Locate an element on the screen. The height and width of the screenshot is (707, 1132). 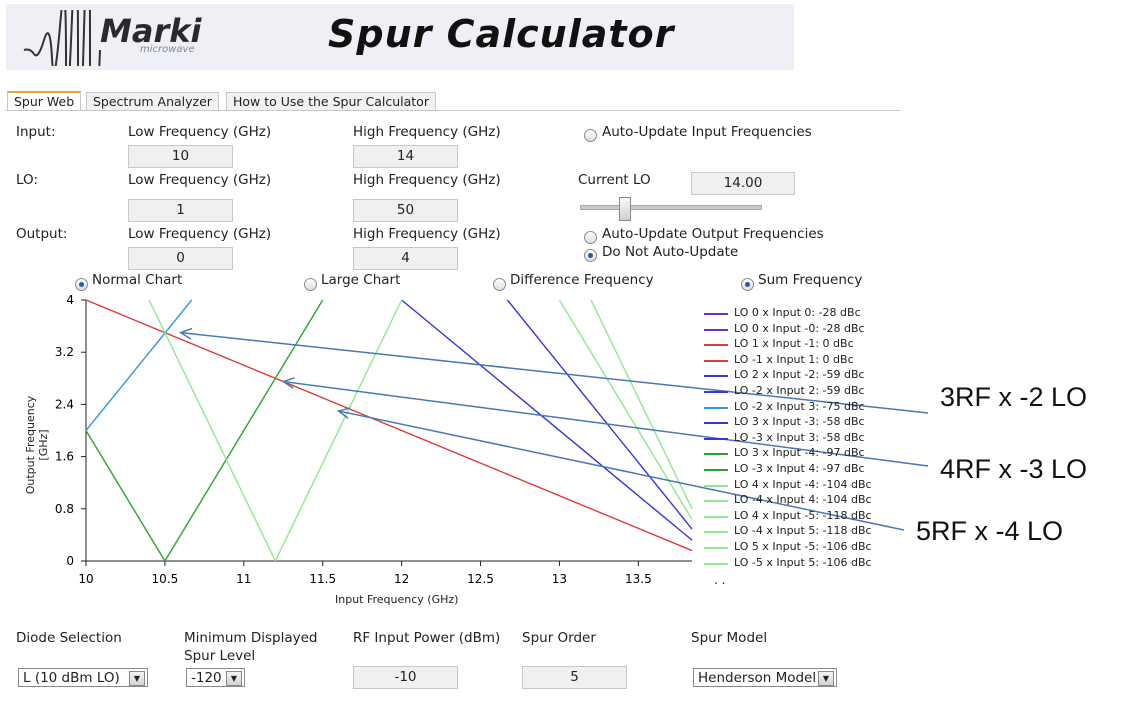
legend-label: LO 1 x Input -1: 0 dBc is located at coordinates (794, 344).